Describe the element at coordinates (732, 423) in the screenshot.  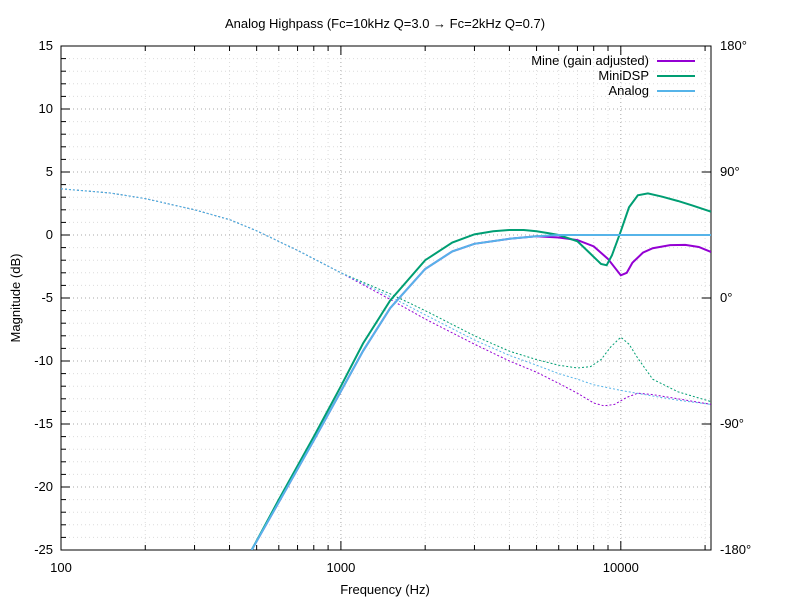
I see `y2-tick-label: -90°` at that location.